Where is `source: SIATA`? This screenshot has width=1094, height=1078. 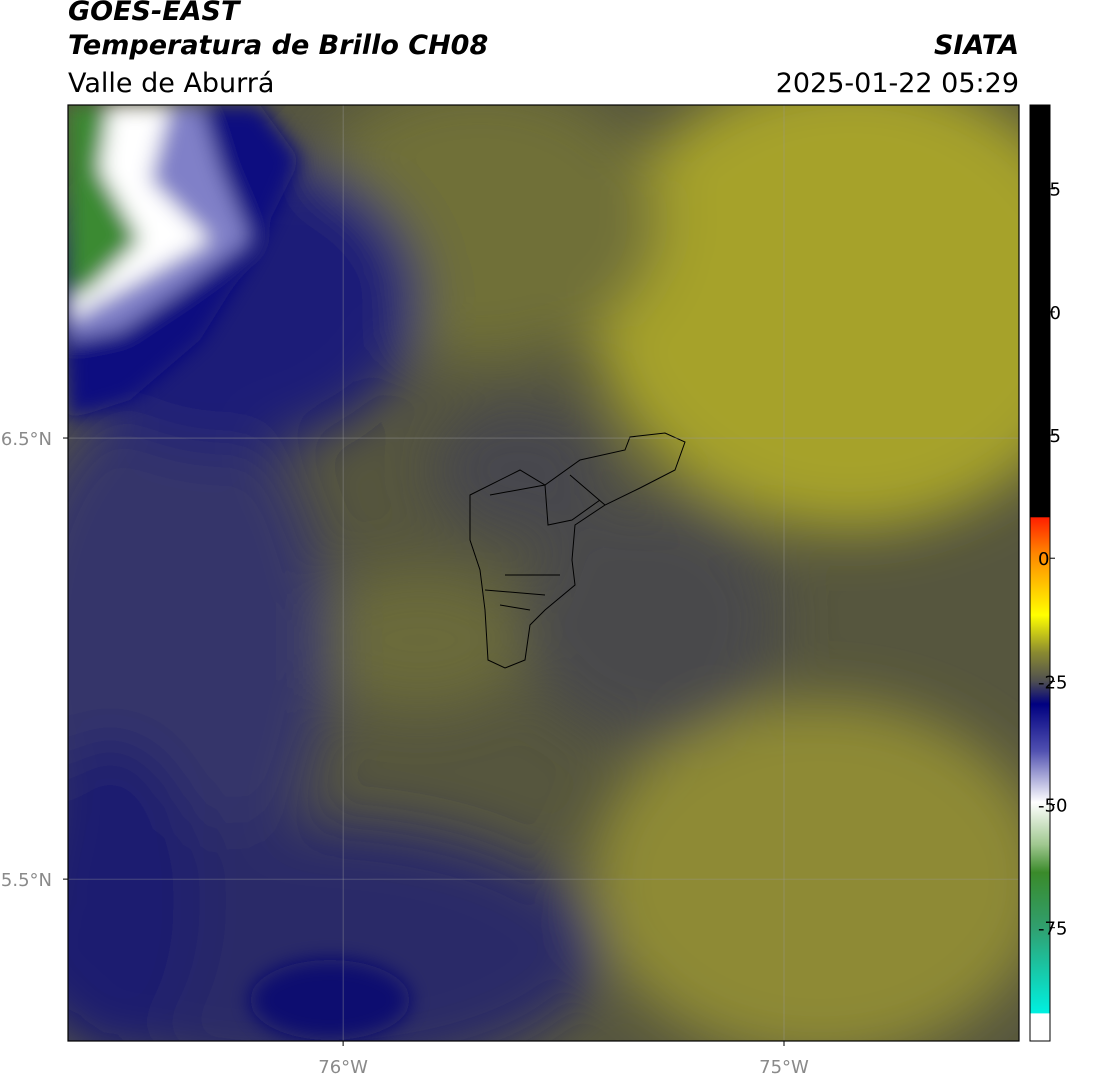 source: SIATA is located at coordinates (976, 45).